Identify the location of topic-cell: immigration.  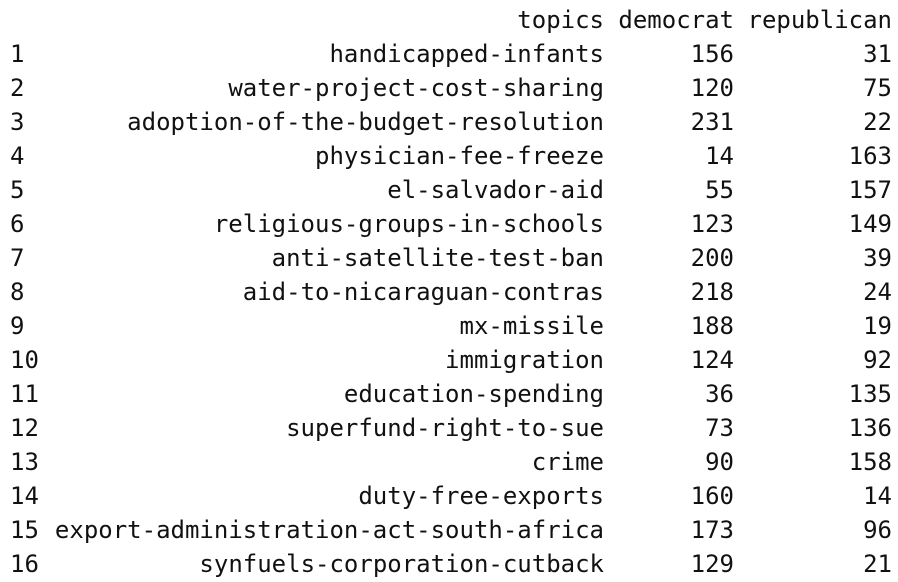
(524, 360).